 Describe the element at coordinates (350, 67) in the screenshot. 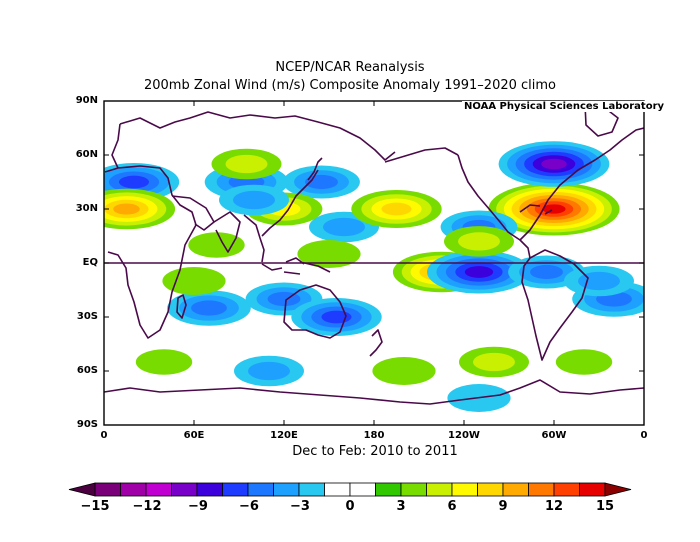

I see `chart-title: NCEP/NCAR Reanalysis` at that location.